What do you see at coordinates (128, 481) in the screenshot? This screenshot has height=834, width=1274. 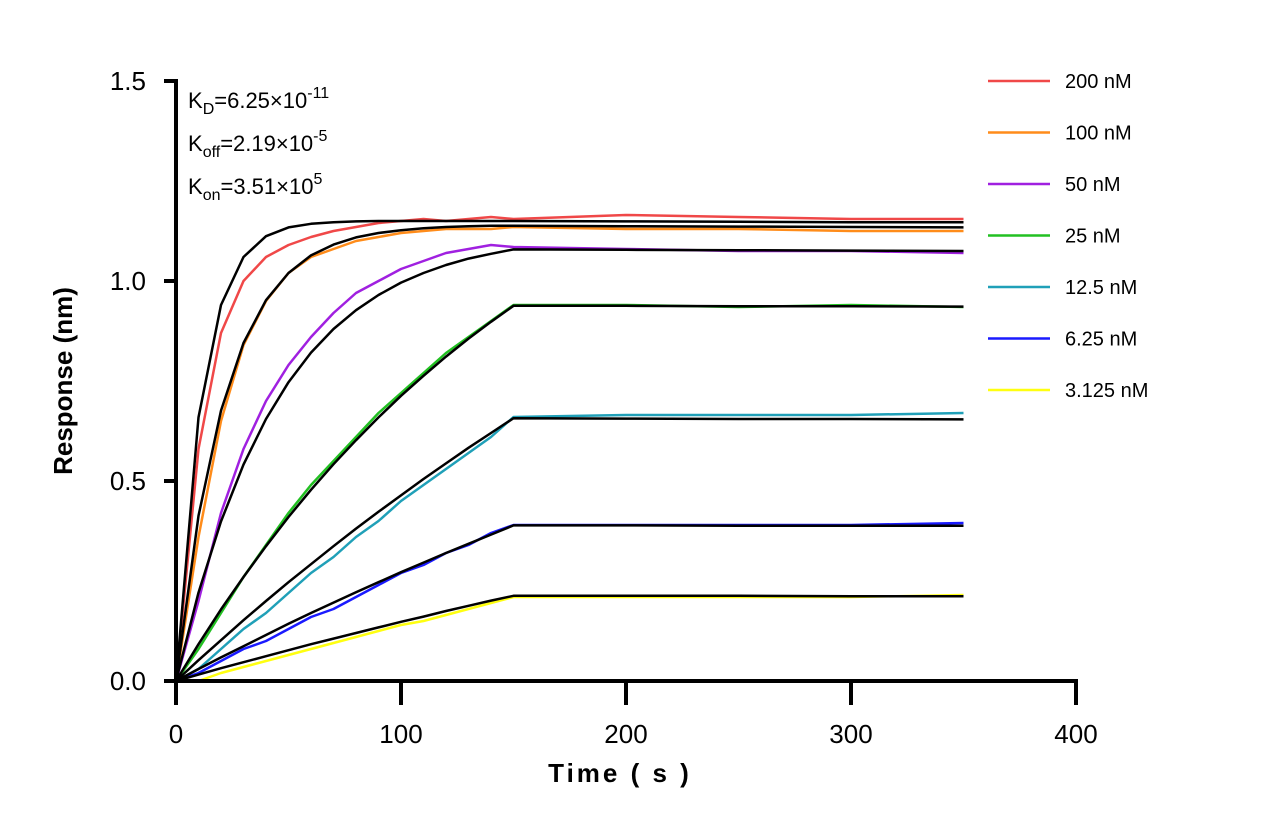 I see `y-tick-label: 0.5` at bounding box center [128, 481].